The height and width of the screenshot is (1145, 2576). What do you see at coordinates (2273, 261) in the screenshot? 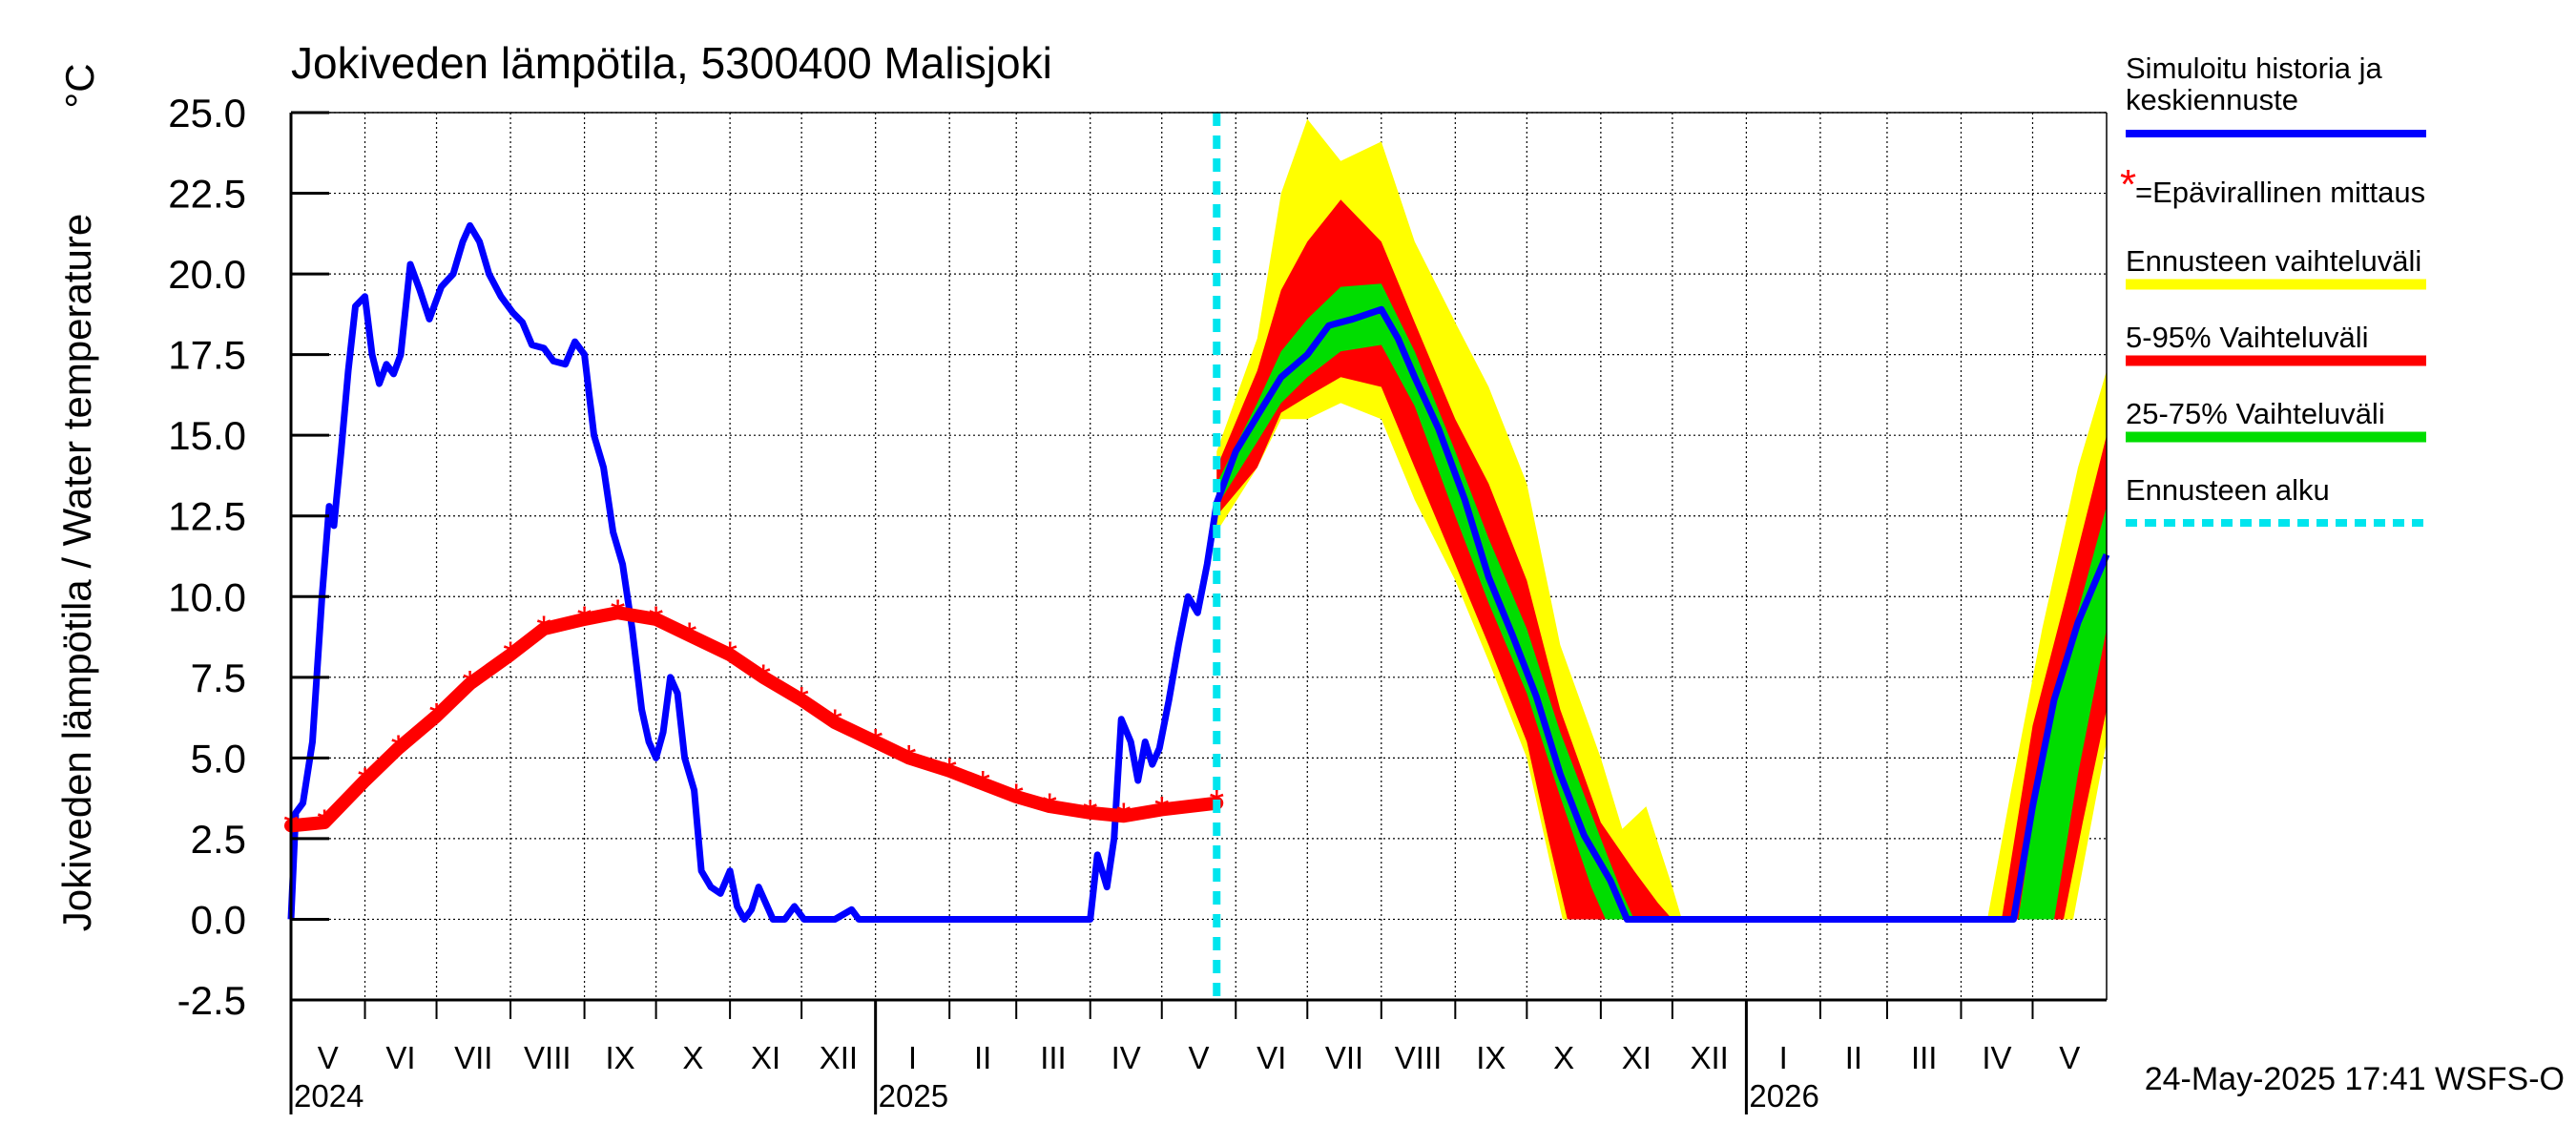
I see `legend-label: Ennusteen vaihteluväli` at bounding box center [2273, 261].